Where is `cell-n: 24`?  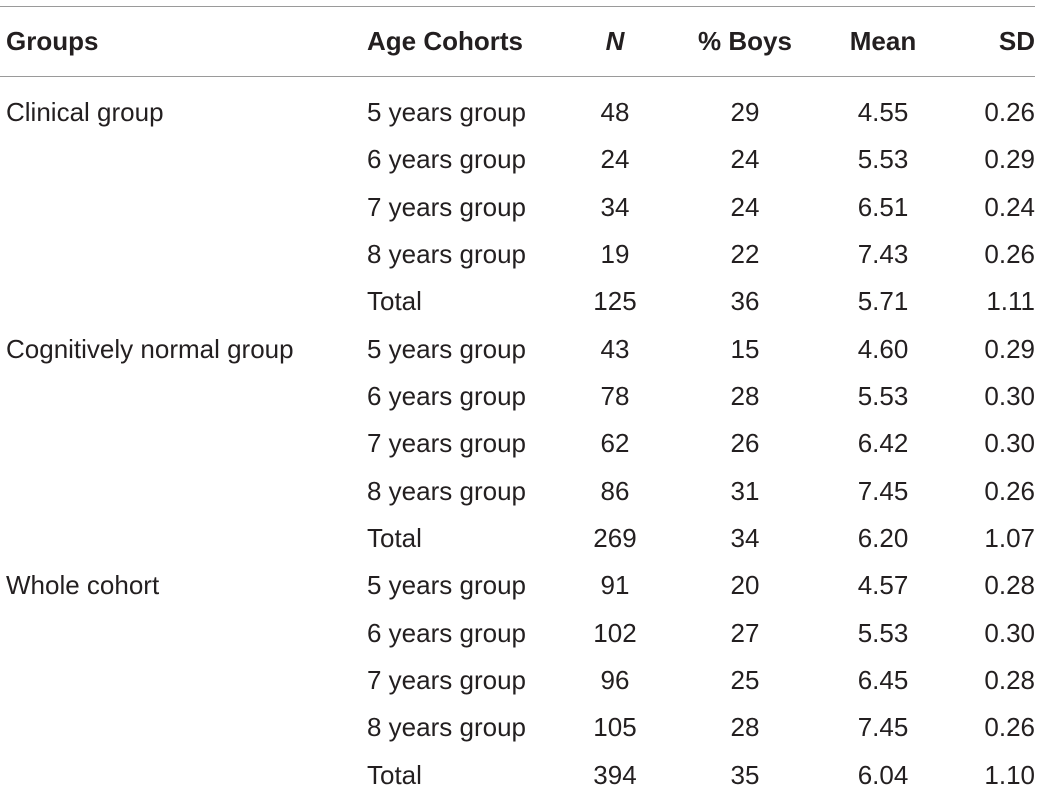 cell-n: 24 is located at coordinates (615, 159).